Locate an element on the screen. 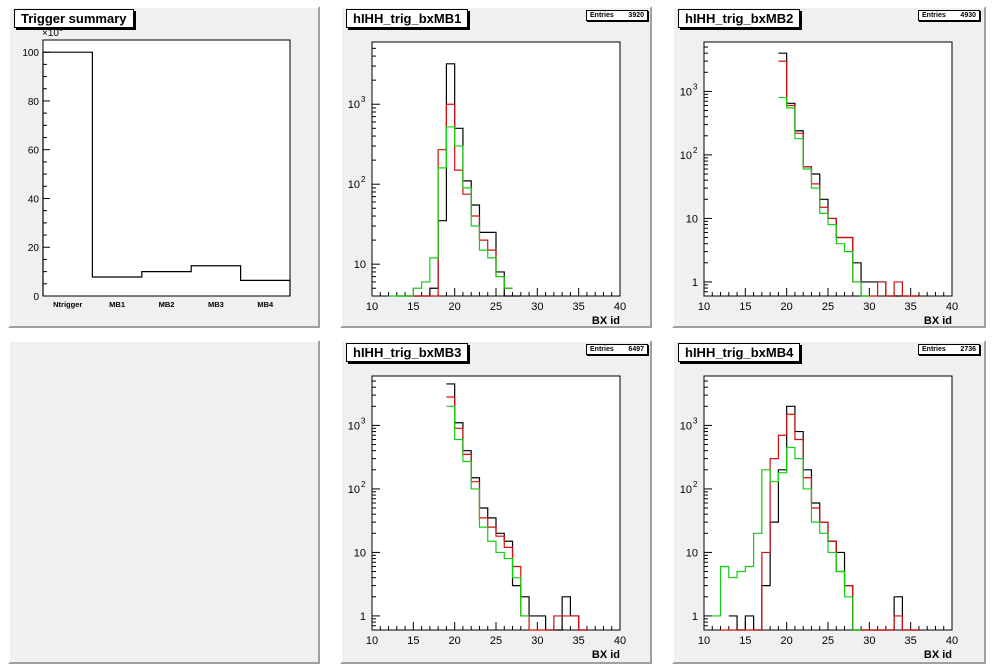 The width and height of the screenshot is (995, 671). mb3-title: hIHH_trig_bxMB3 is located at coordinates (407, 352).